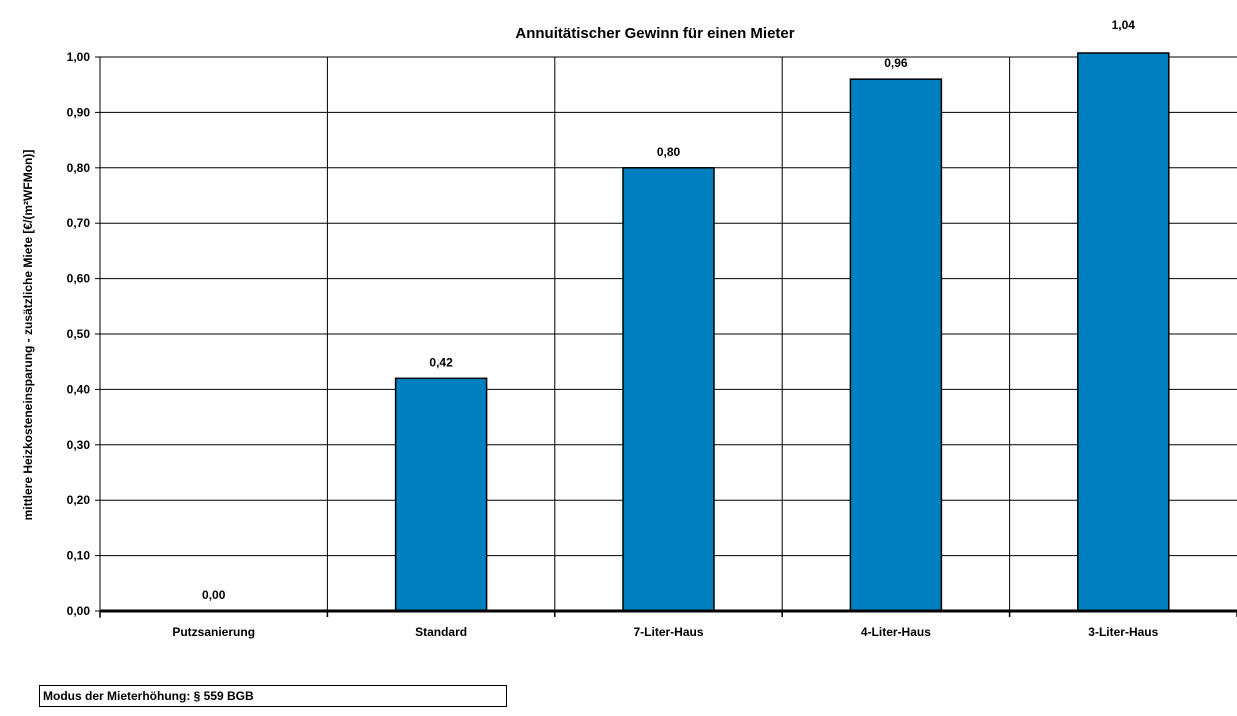  What do you see at coordinates (273, 696) in the screenshot?
I see `mode-info-box: Modus der Mieterhöhung: § 559 BGB` at bounding box center [273, 696].